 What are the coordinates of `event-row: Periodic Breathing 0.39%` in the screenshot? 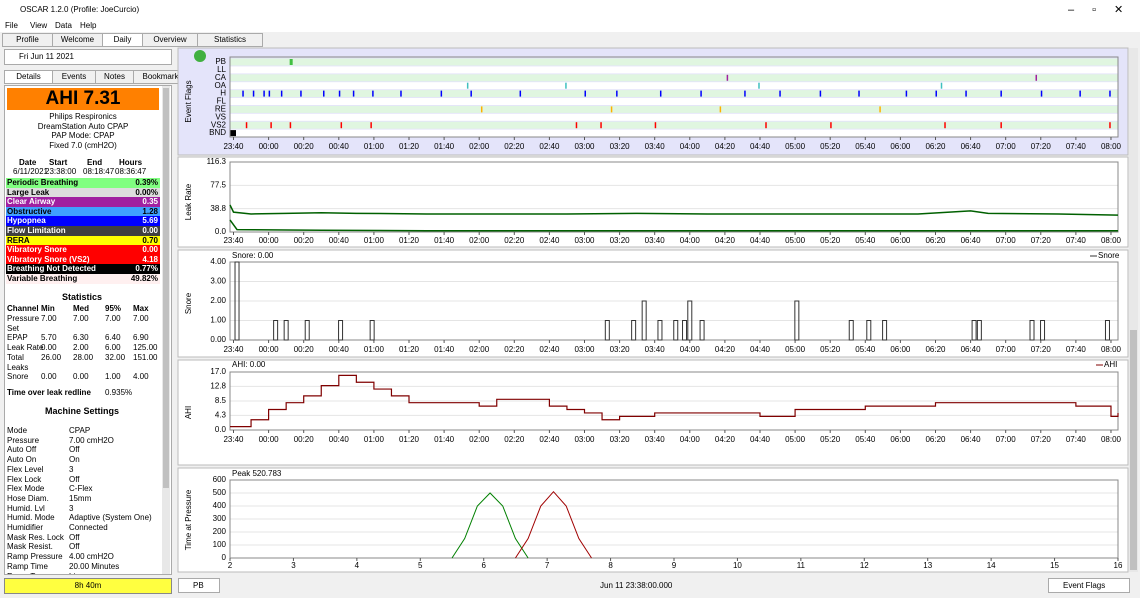 It's located at (83, 183).